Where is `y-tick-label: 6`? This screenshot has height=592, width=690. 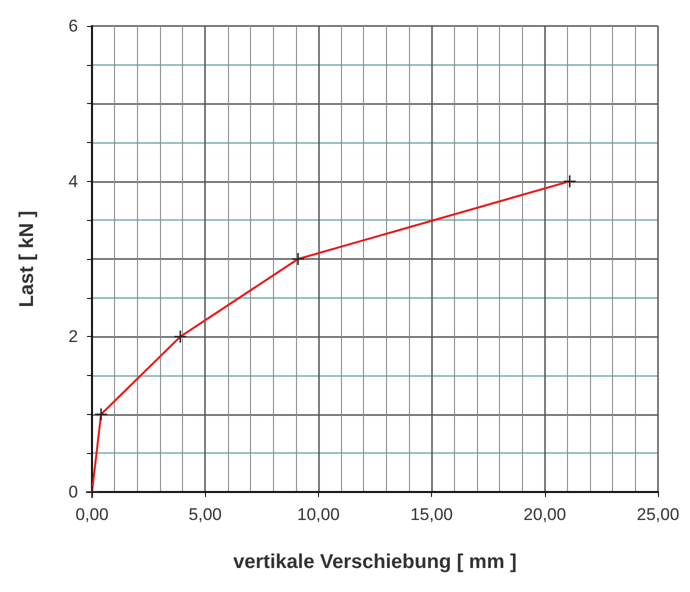 y-tick-label: 6 is located at coordinates (73, 26).